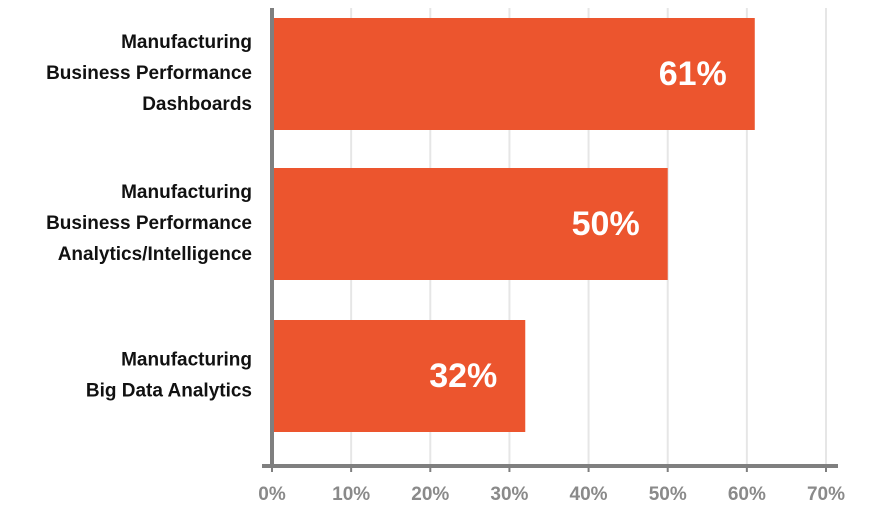  I want to click on category-label: Big Data Analytics, so click(169, 391).